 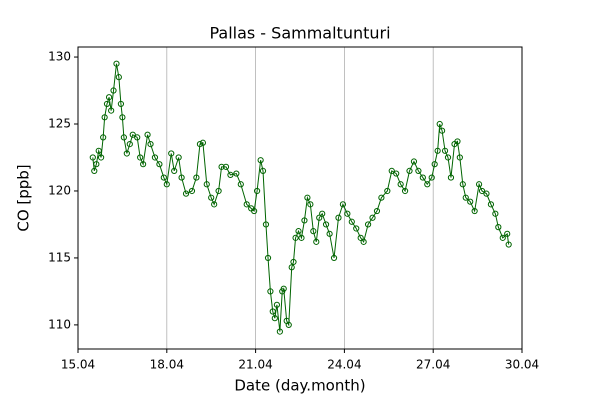 What do you see at coordinates (433, 365) in the screenshot?
I see `x-tick-label: 27.04` at bounding box center [433, 365].